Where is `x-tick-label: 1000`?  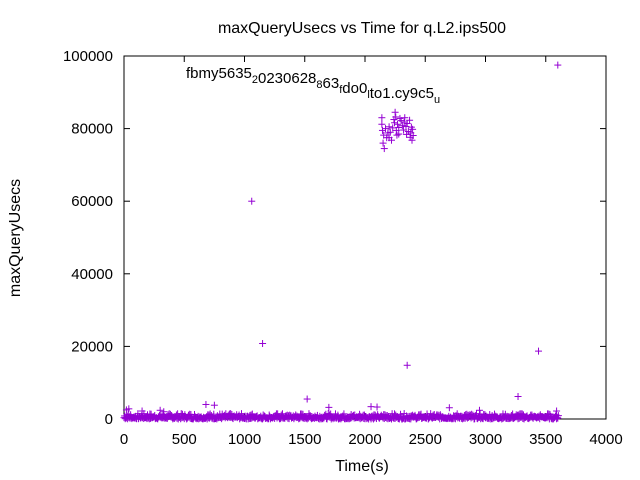 x-tick-label: 1000 is located at coordinates (244, 439).